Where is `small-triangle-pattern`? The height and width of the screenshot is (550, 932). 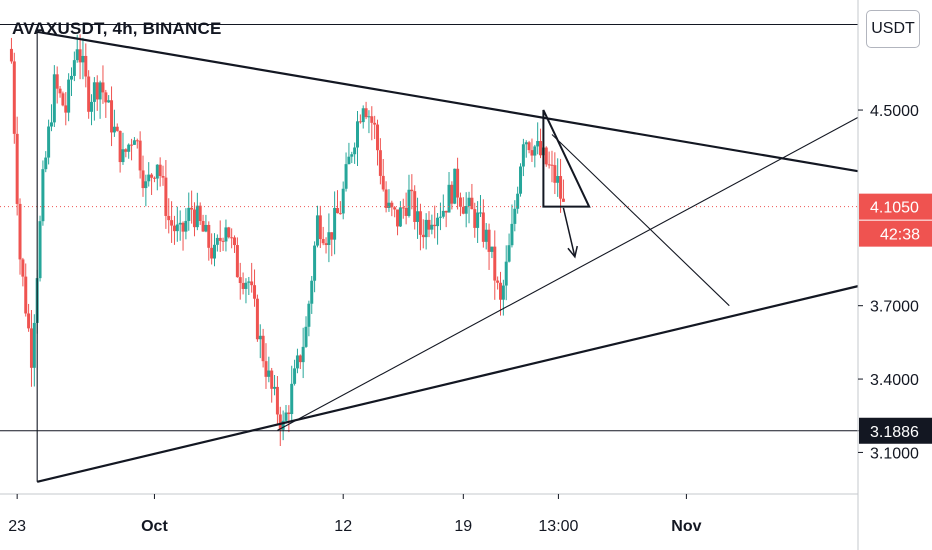 small-triangle-pattern is located at coordinates (566, 158).